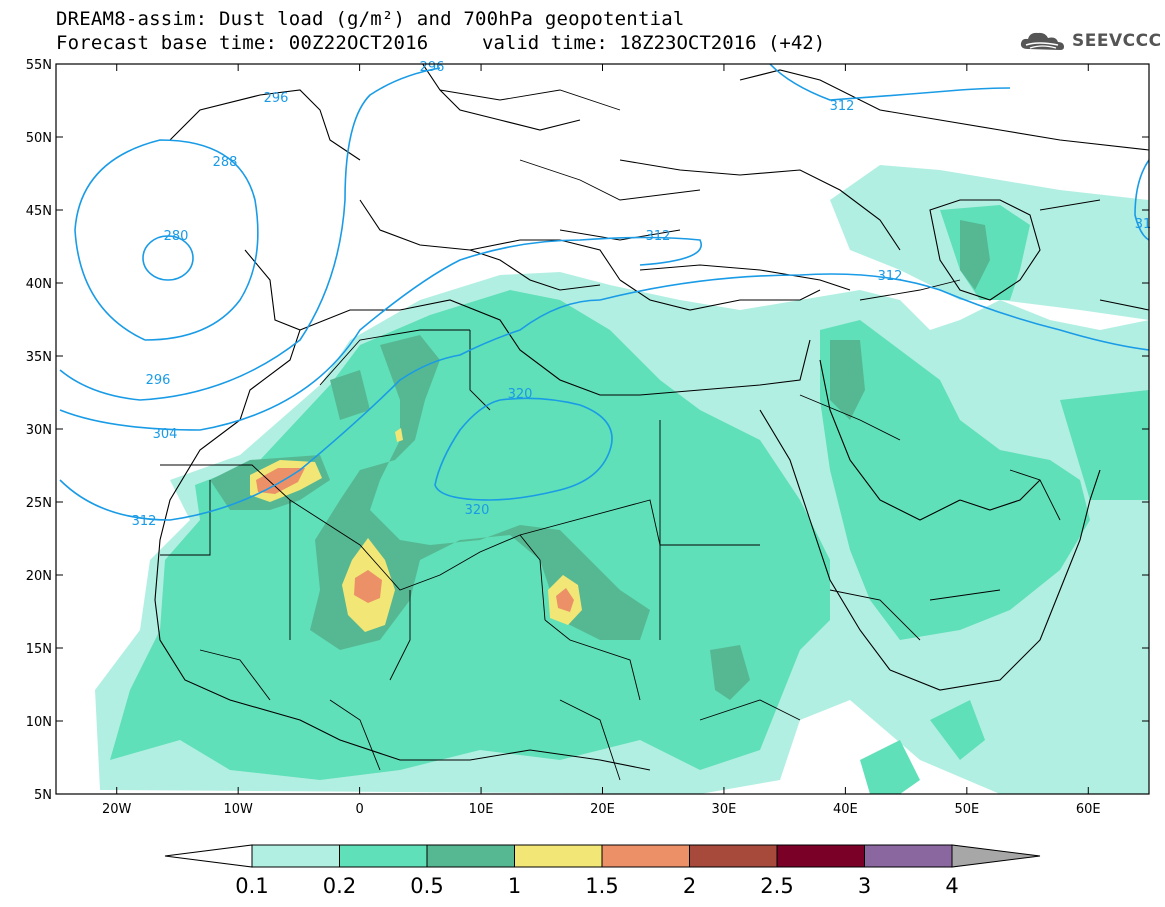 This screenshot has width=1165, height=907. I want to click on lat-label: 50N, so click(39, 138).